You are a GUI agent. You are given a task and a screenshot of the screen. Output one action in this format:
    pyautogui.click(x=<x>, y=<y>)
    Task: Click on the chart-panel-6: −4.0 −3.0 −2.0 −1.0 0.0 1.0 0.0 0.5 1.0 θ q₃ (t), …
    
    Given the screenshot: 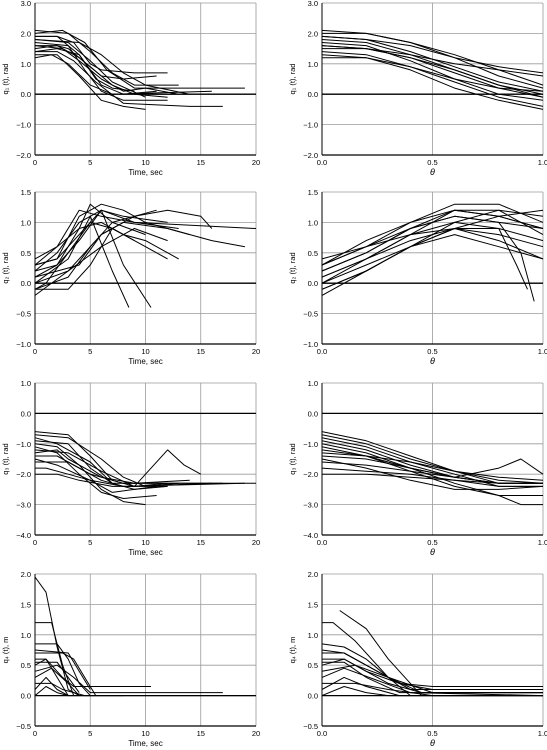 What is the action you would take?
    pyautogui.click(x=417, y=468)
    